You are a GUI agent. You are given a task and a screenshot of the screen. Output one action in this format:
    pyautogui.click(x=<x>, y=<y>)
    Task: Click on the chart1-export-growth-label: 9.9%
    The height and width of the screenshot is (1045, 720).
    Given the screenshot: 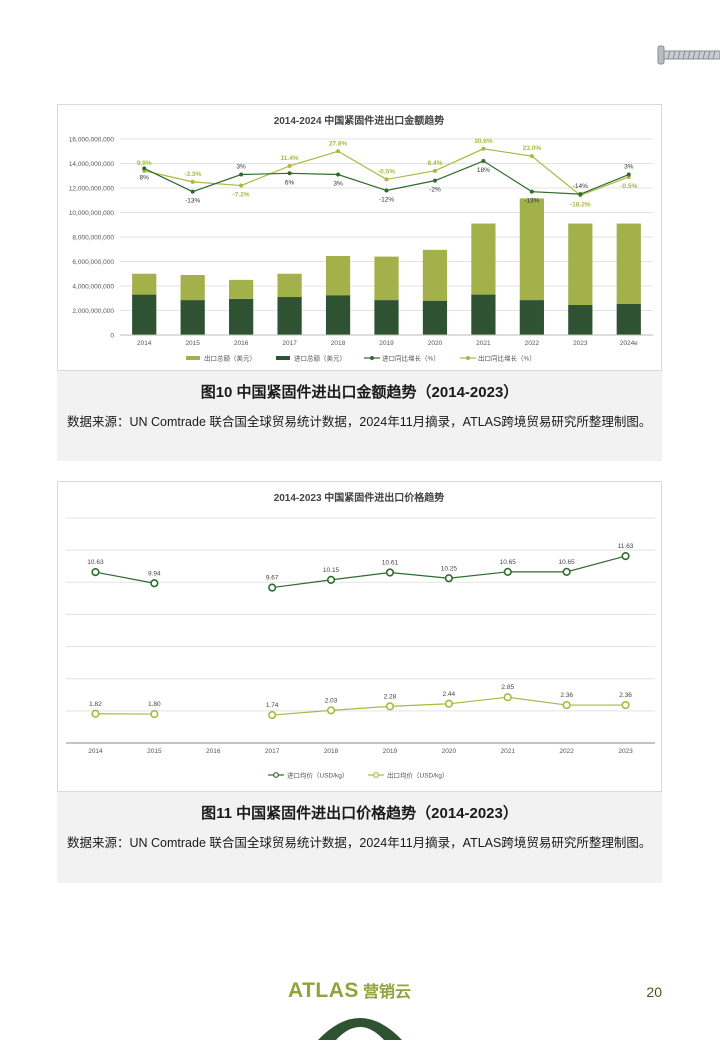 What is the action you would take?
    pyautogui.click(x=144, y=163)
    